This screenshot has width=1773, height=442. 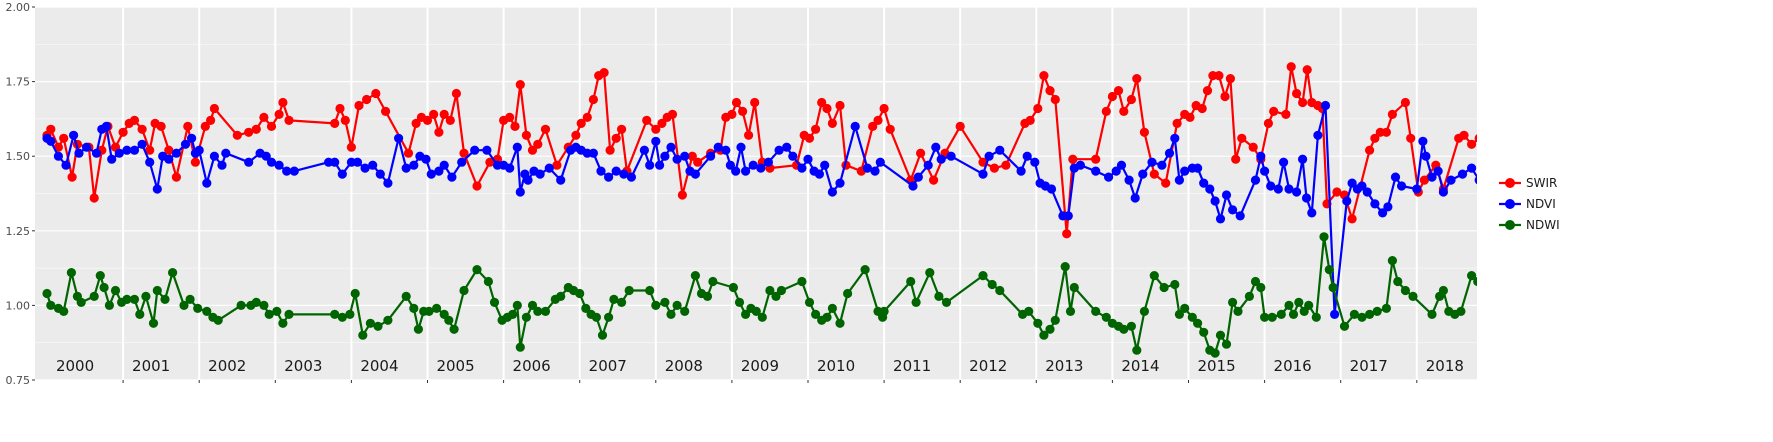 What do you see at coordinates (1541, 183) in the screenshot?
I see `legend-swir-label: SWIR` at bounding box center [1541, 183].